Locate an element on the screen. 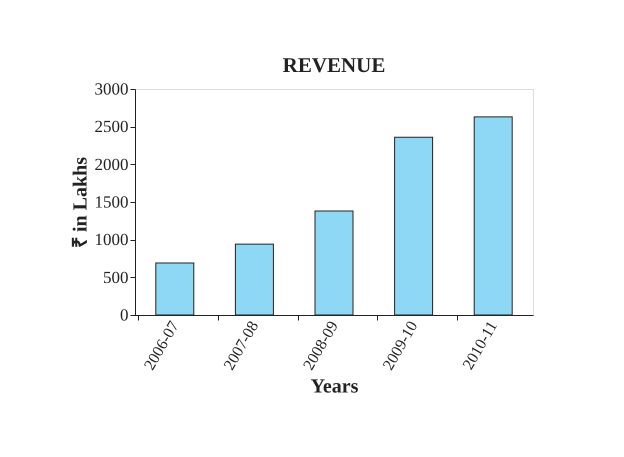  y-tick-label: 3000 is located at coordinates (111, 89).